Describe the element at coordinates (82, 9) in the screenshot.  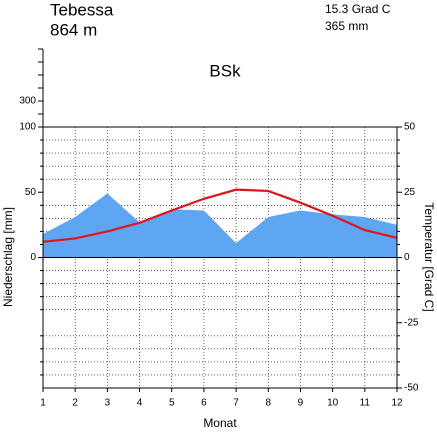
I see `chart-title: Tebessa` at that location.